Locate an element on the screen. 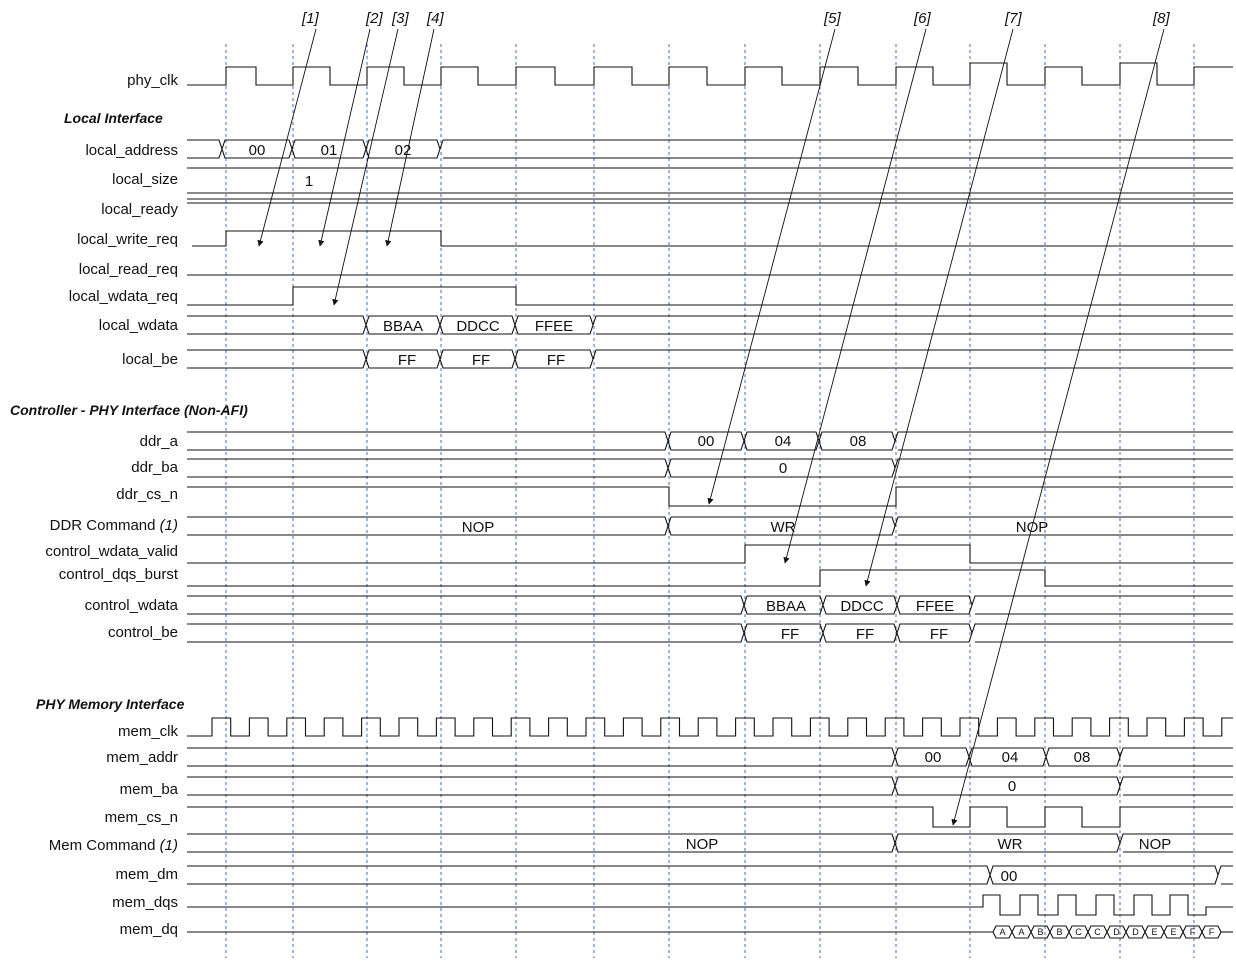 The image size is (1236, 962). mem-addr-value-1: 04 is located at coordinates (1010, 757).